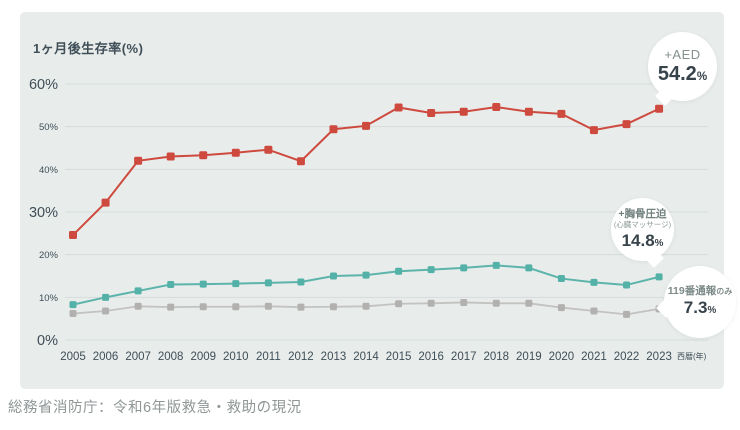 The height and width of the screenshot is (430, 740). I want to click on annotation-call119-label: 119番通報のみ, so click(700, 291).